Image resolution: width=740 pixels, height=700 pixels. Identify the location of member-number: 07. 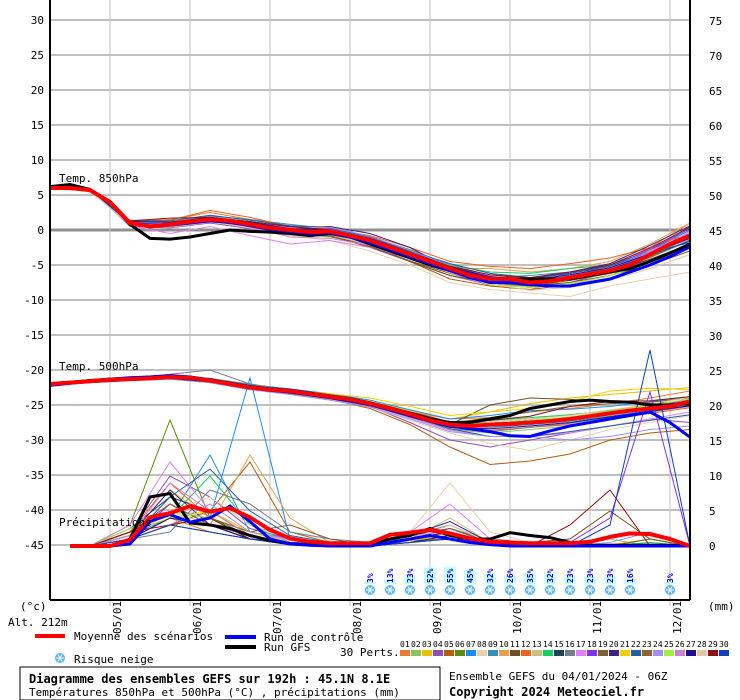
(471, 644).